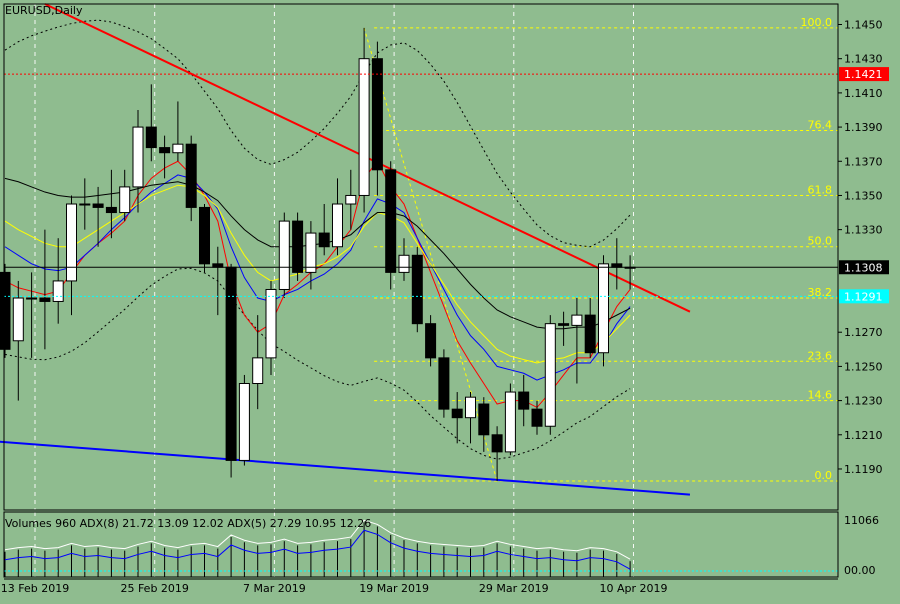  Describe the element at coordinates (860, 570) in the screenshot. I see `volume-bottom-label: 00.00` at that location.